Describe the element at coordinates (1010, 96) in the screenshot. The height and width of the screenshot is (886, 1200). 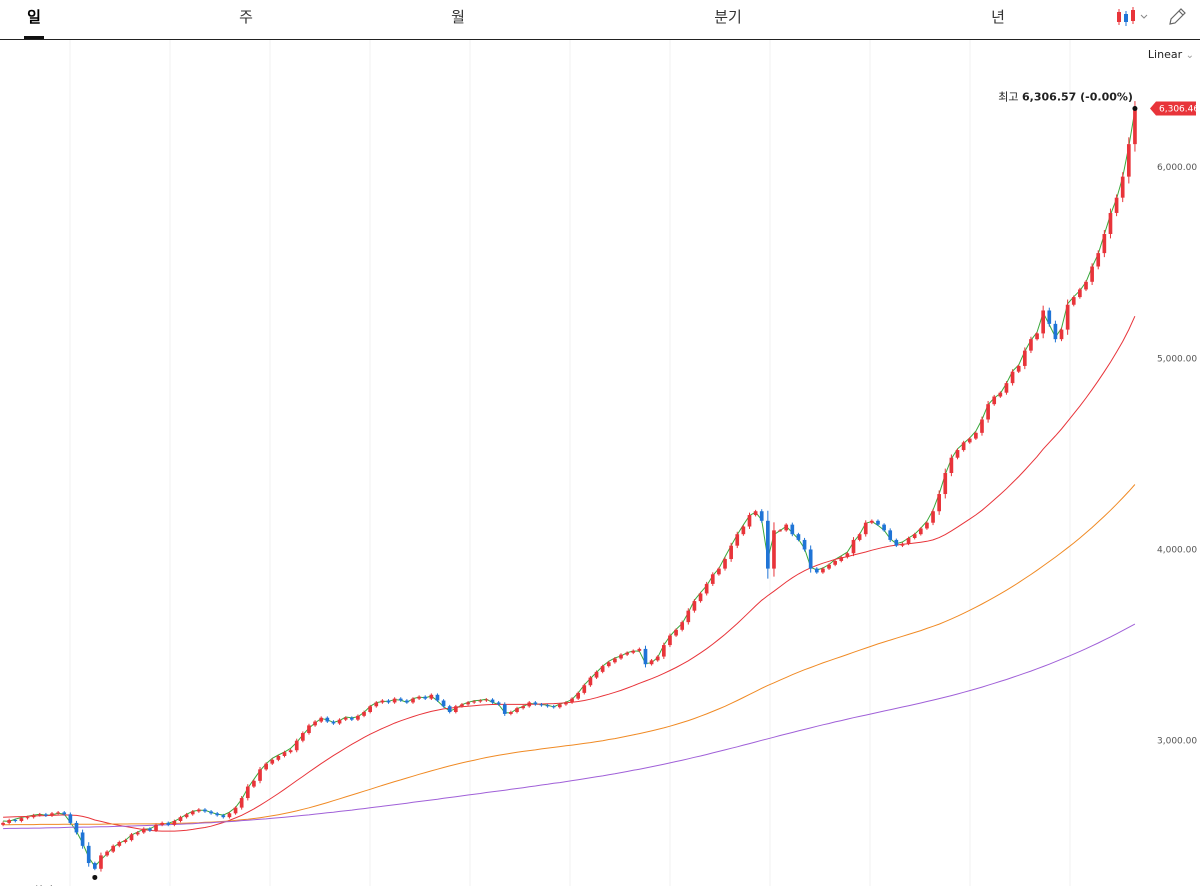
I see `high-label: 최고` at that location.